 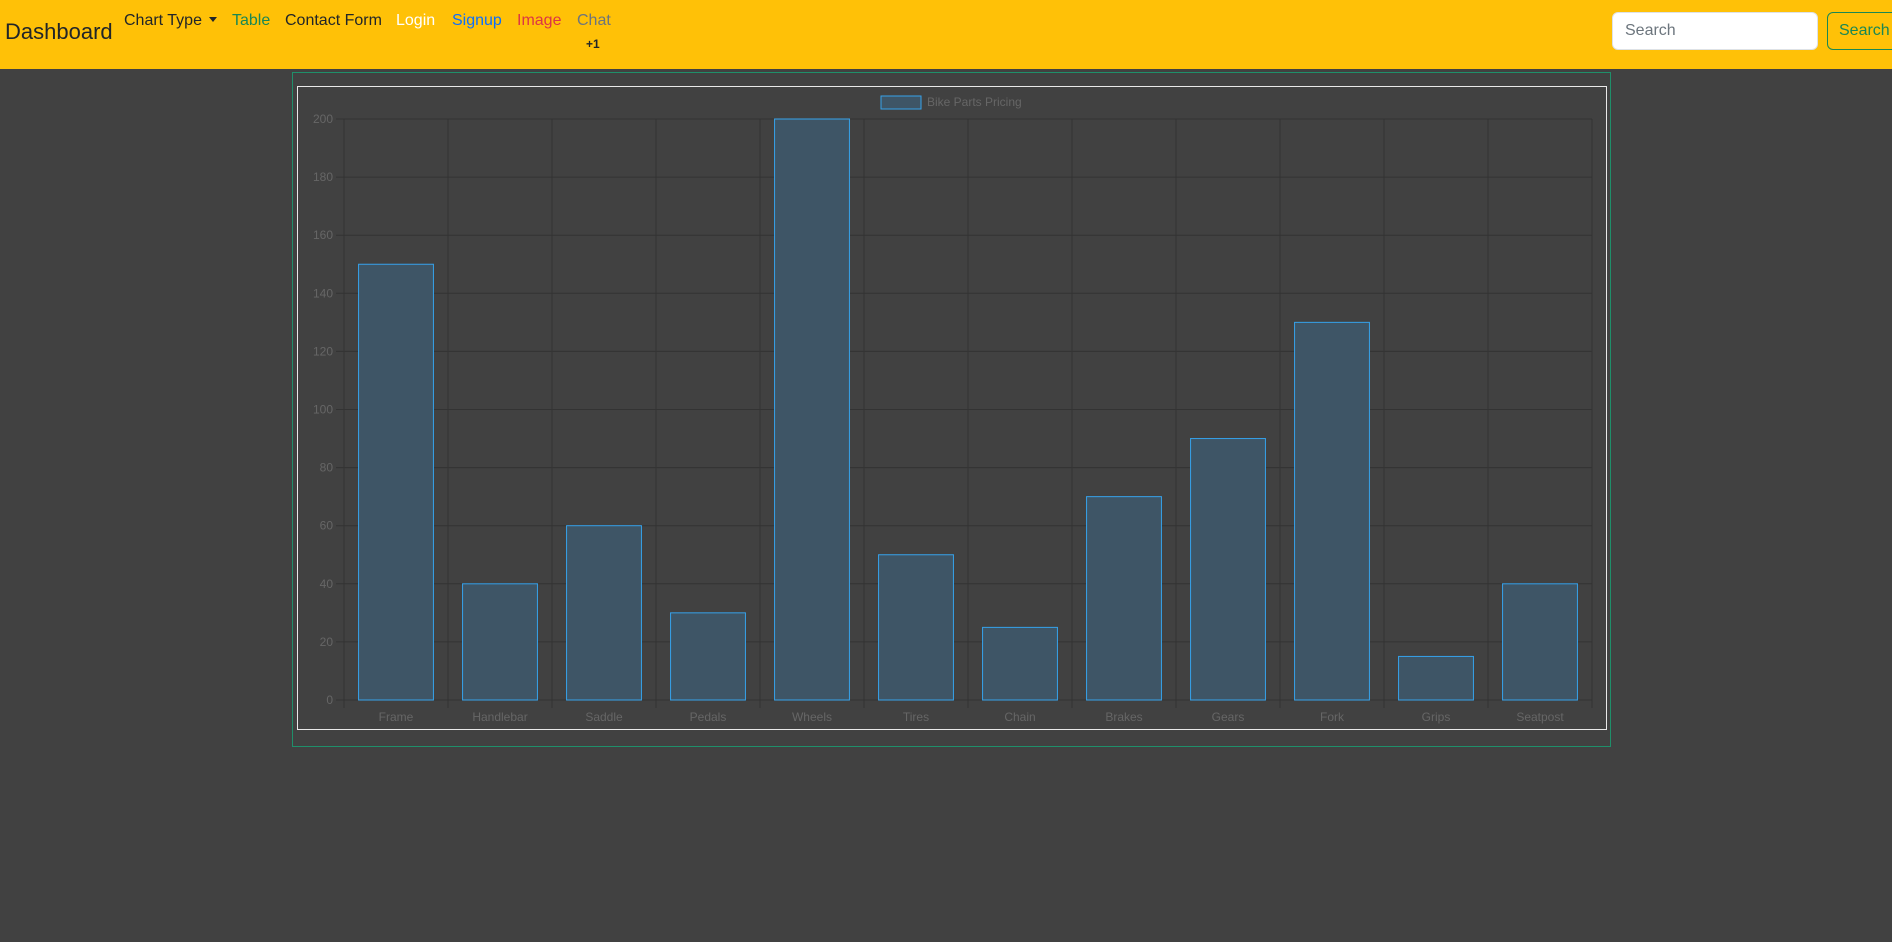 I want to click on legend-swatch, so click(x=901, y=102).